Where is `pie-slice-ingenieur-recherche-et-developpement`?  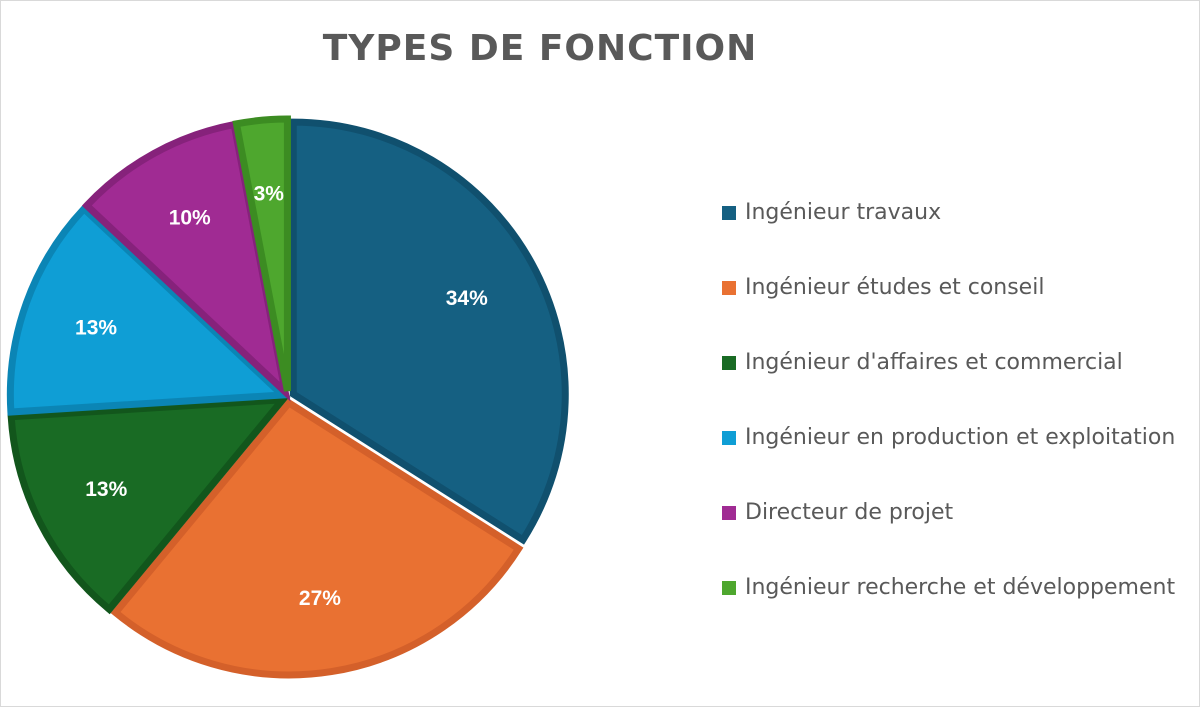 pie-slice-ingenieur-recherche-et-developpement is located at coordinates (261, 253).